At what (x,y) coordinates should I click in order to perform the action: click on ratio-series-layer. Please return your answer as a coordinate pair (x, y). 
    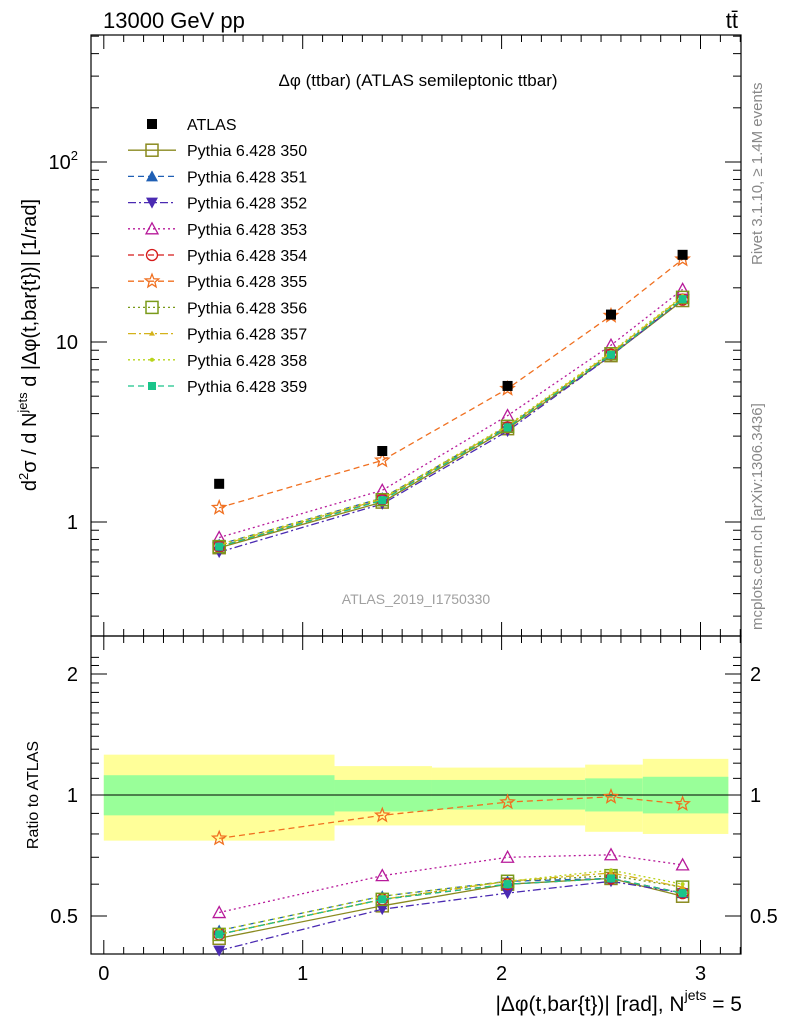
    Looking at the image, I should click on (450, 872).